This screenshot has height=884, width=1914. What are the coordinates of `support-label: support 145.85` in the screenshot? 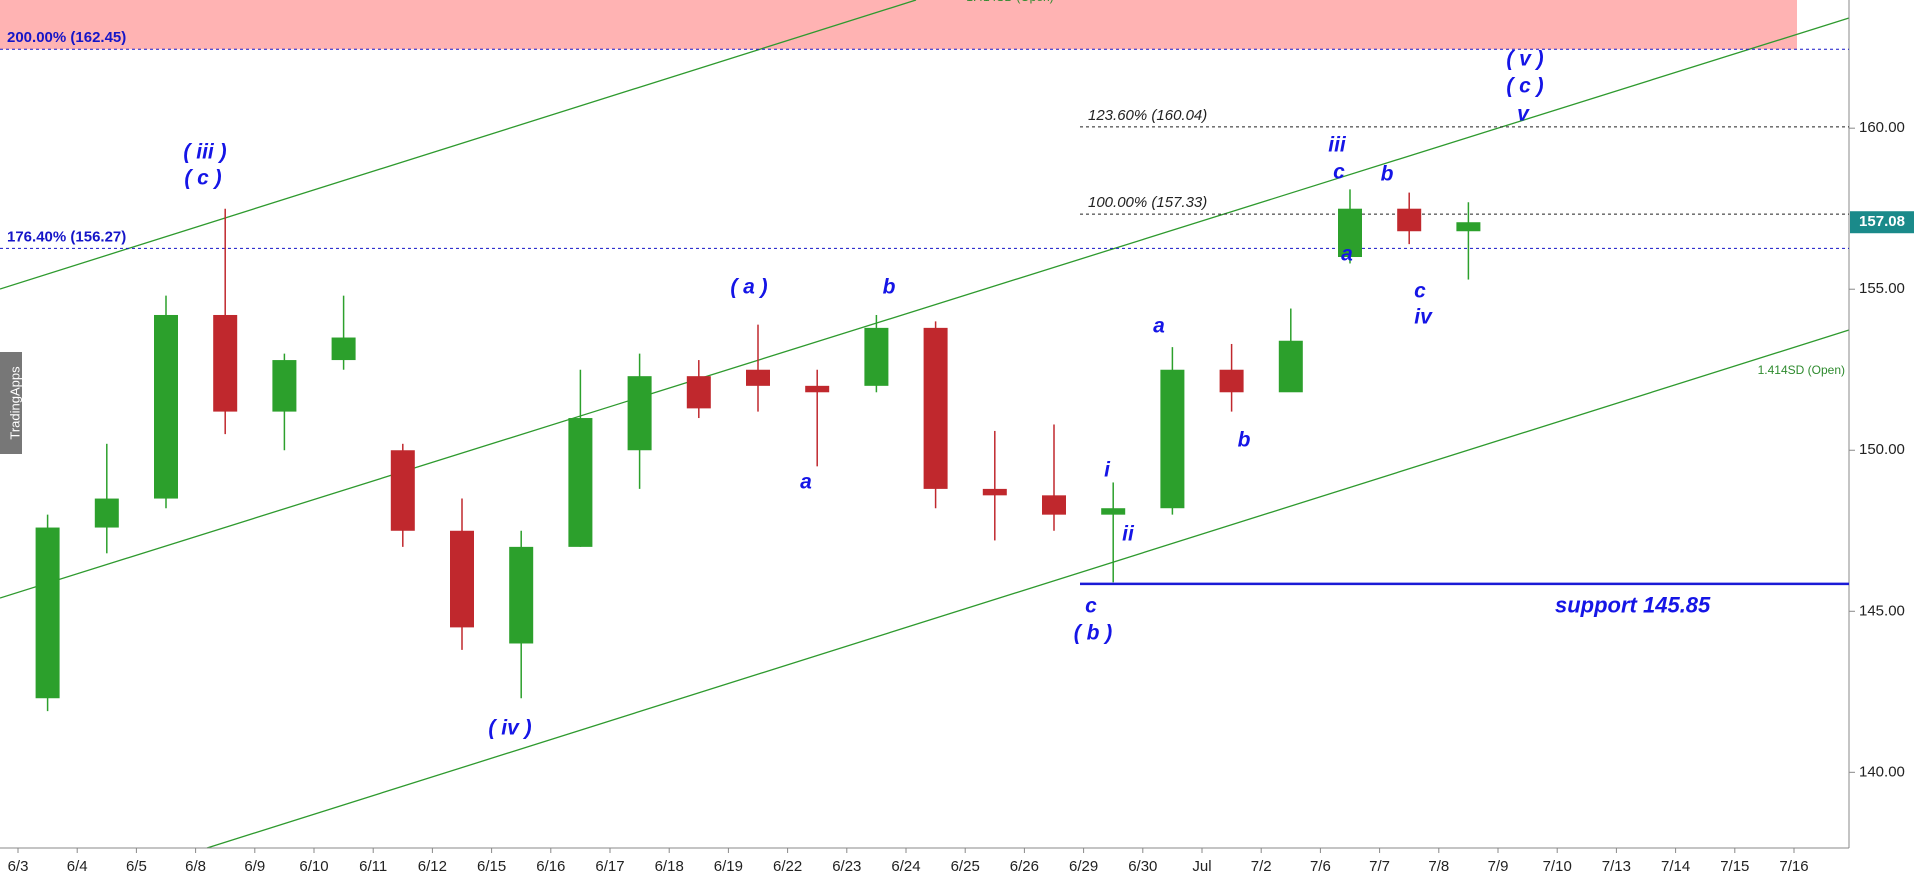 It's located at (1633, 605).